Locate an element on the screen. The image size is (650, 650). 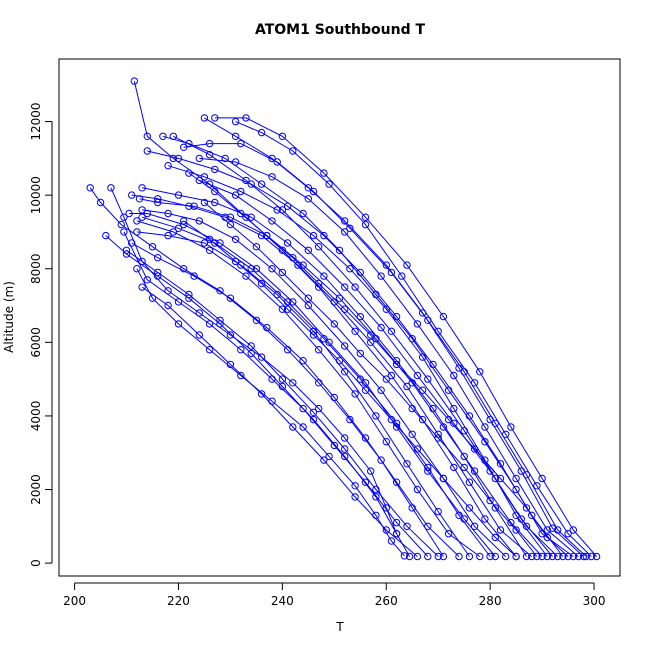
chart-title: ATOM1 Southbound T is located at coordinates (340, 30).